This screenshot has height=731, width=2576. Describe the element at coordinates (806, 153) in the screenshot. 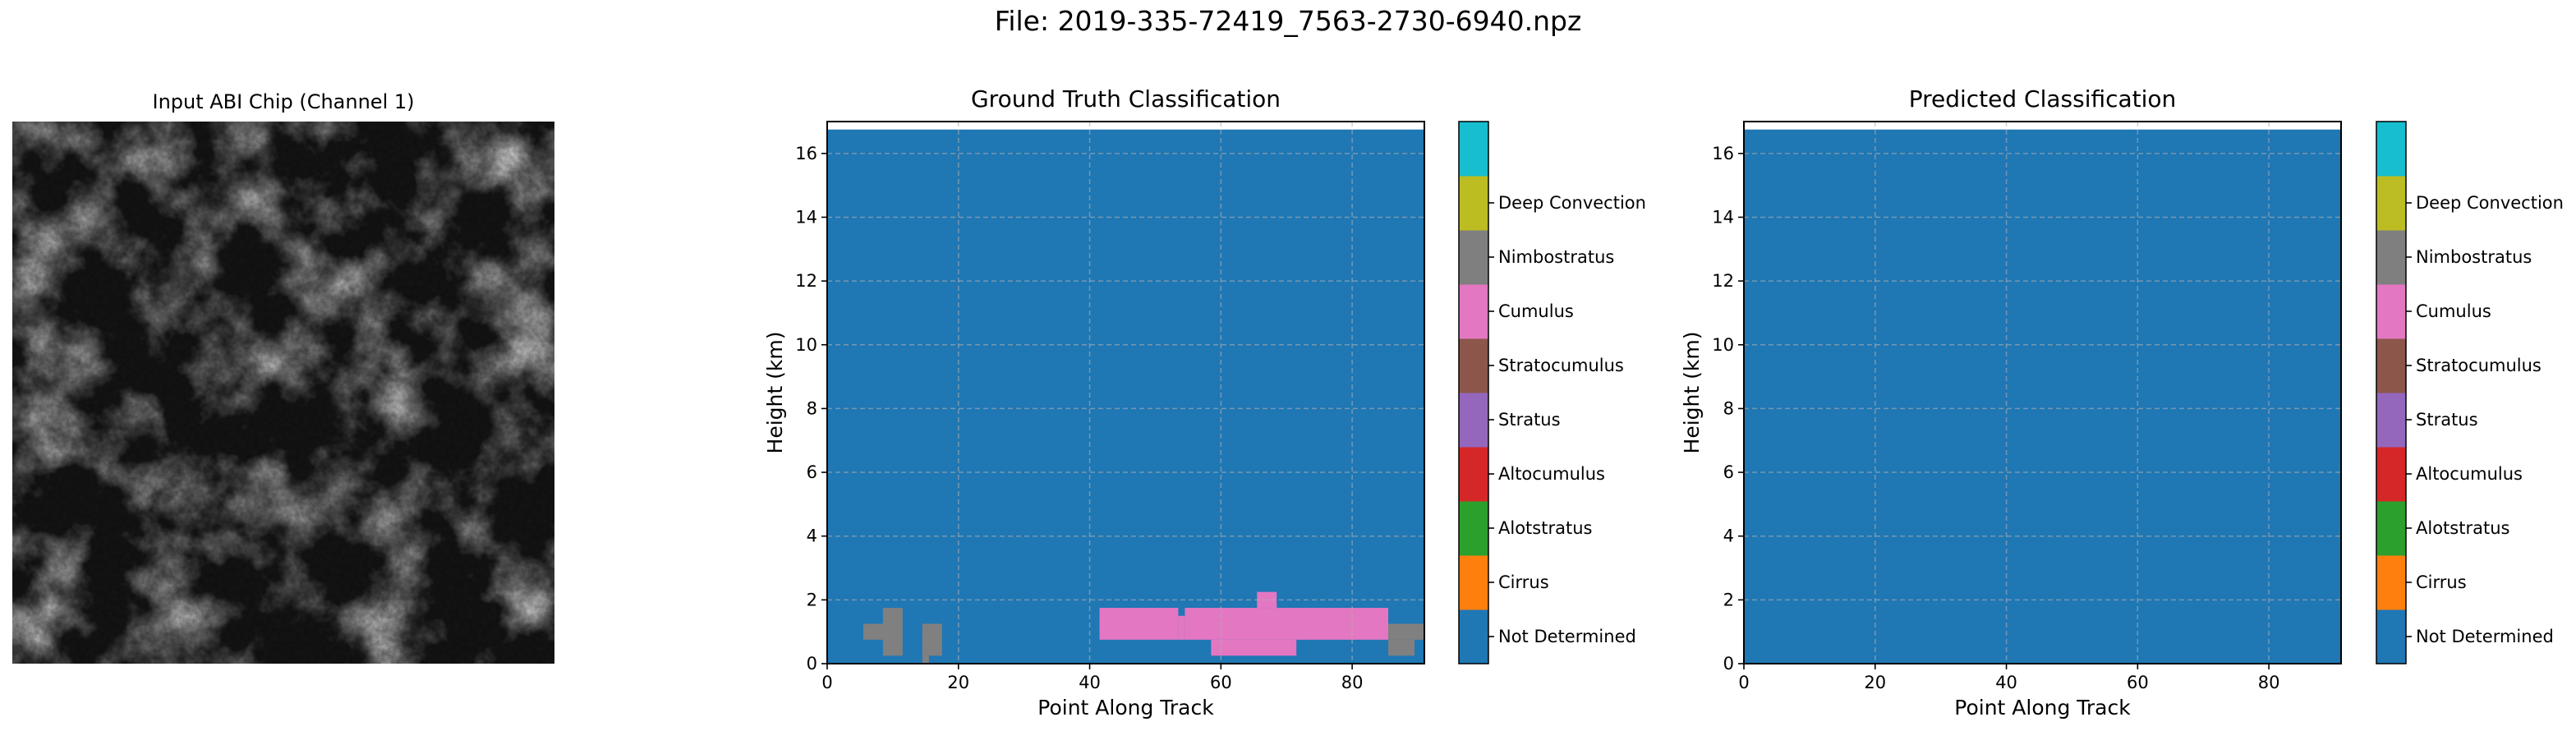

I see `y-tick-label: 16` at that location.